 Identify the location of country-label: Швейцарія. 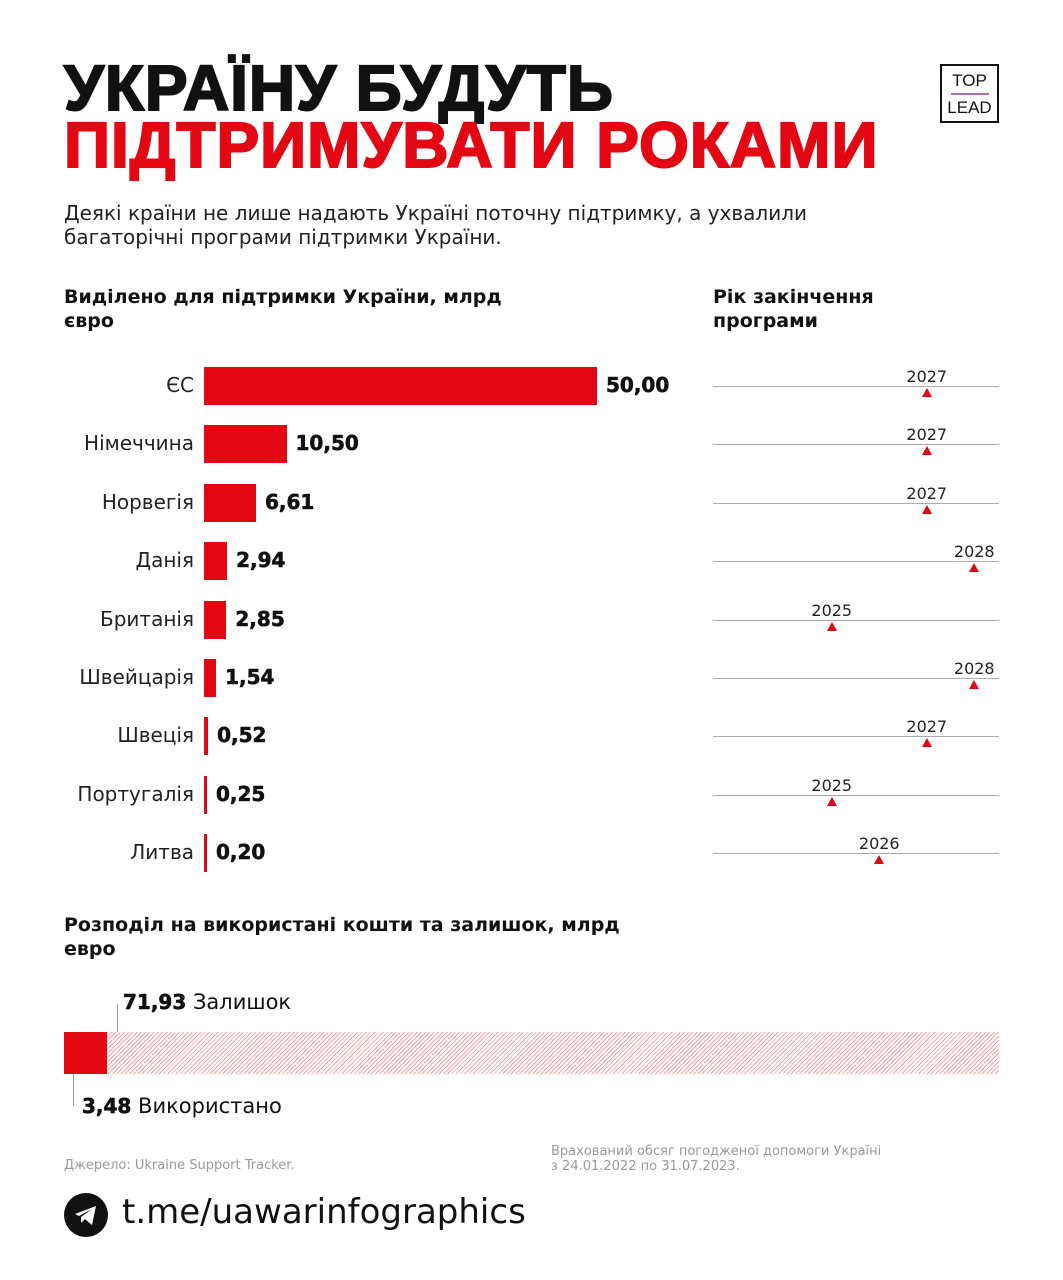
(136, 677).